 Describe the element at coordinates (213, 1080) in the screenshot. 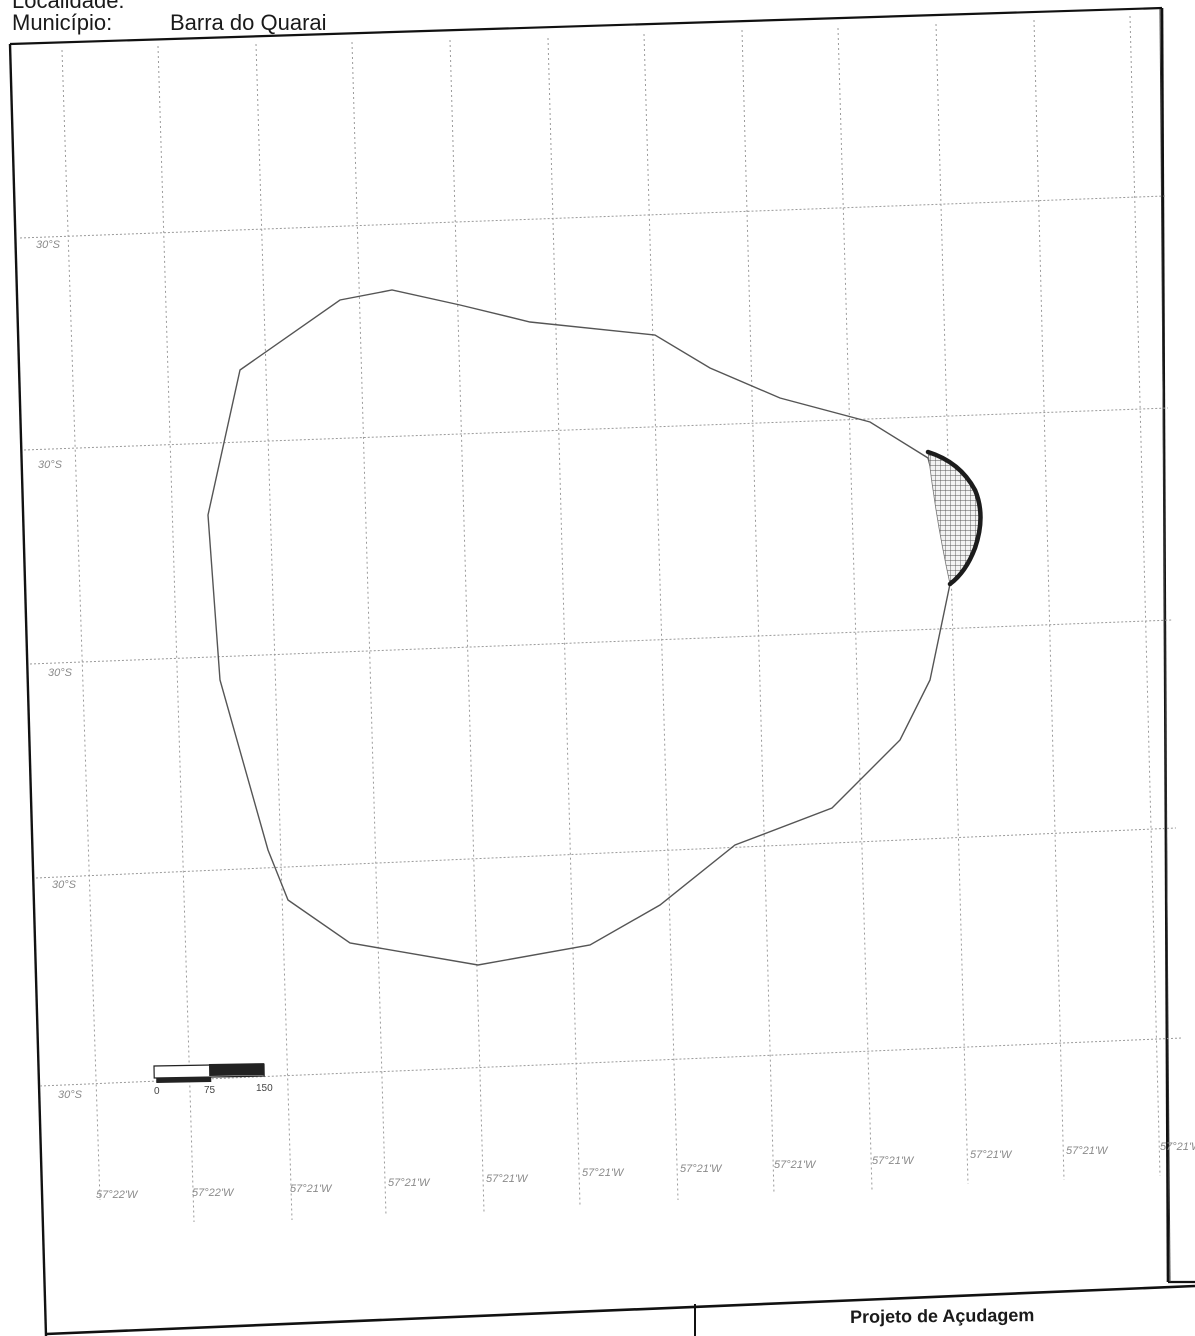

I see `scale-bar: 0 75 150` at that location.